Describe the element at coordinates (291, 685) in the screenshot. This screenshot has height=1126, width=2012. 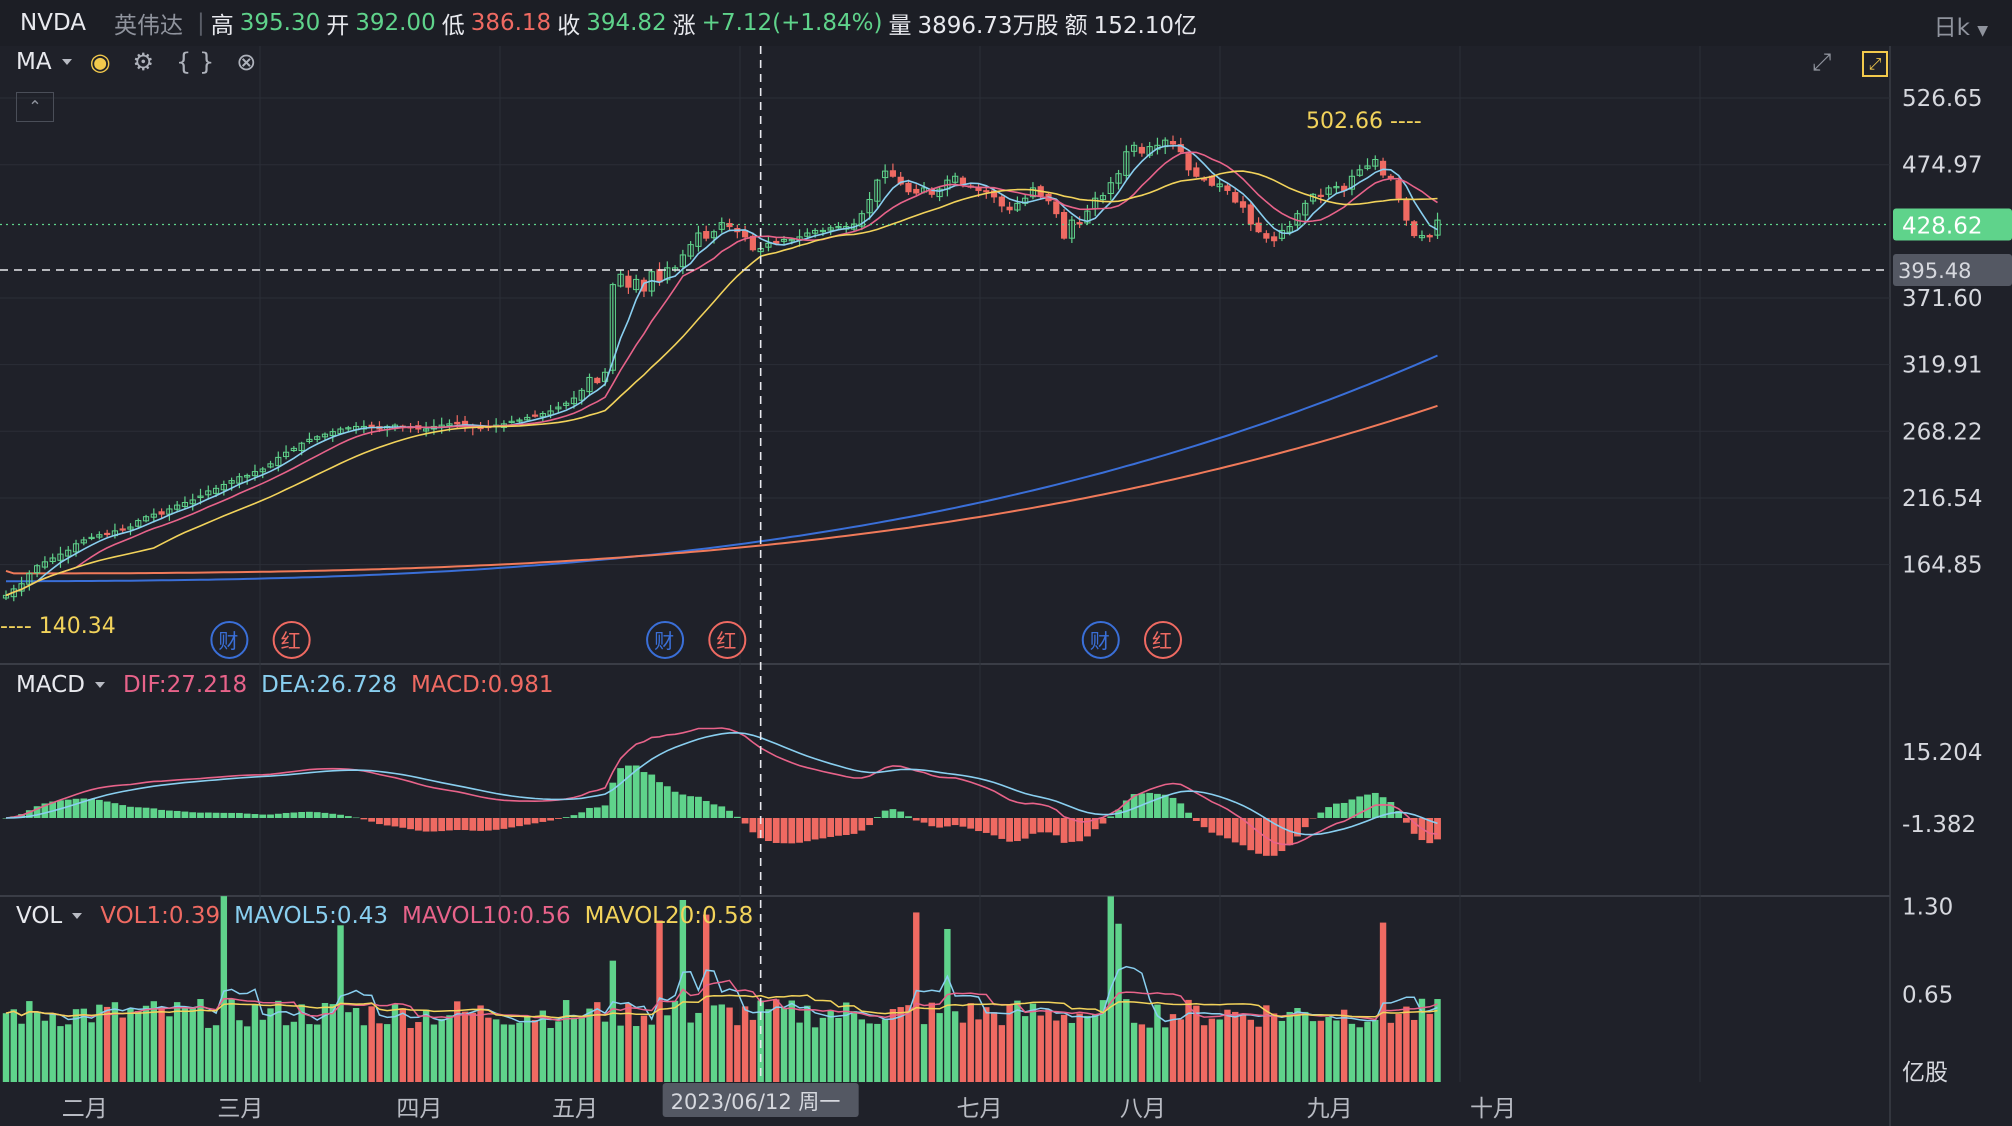
I see `macd-indicator-bar: MACD DIF:27.218 DEA:26.728 MACD:0.981` at that location.